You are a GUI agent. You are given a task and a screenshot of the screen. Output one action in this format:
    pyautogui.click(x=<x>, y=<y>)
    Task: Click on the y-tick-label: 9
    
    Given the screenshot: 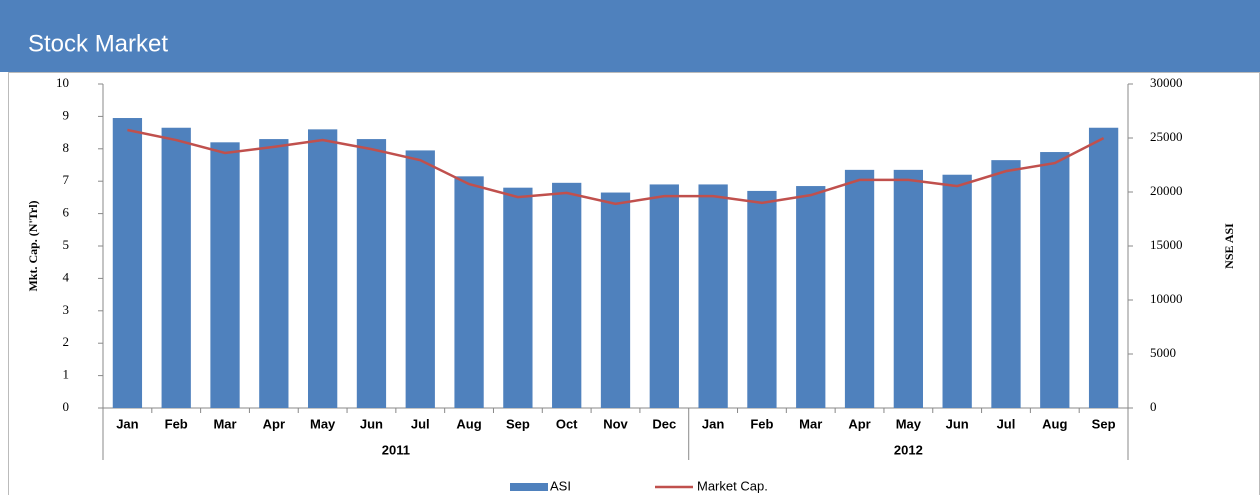 What is the action you would take?
    pyautogui.click(x=66, y=114)
    